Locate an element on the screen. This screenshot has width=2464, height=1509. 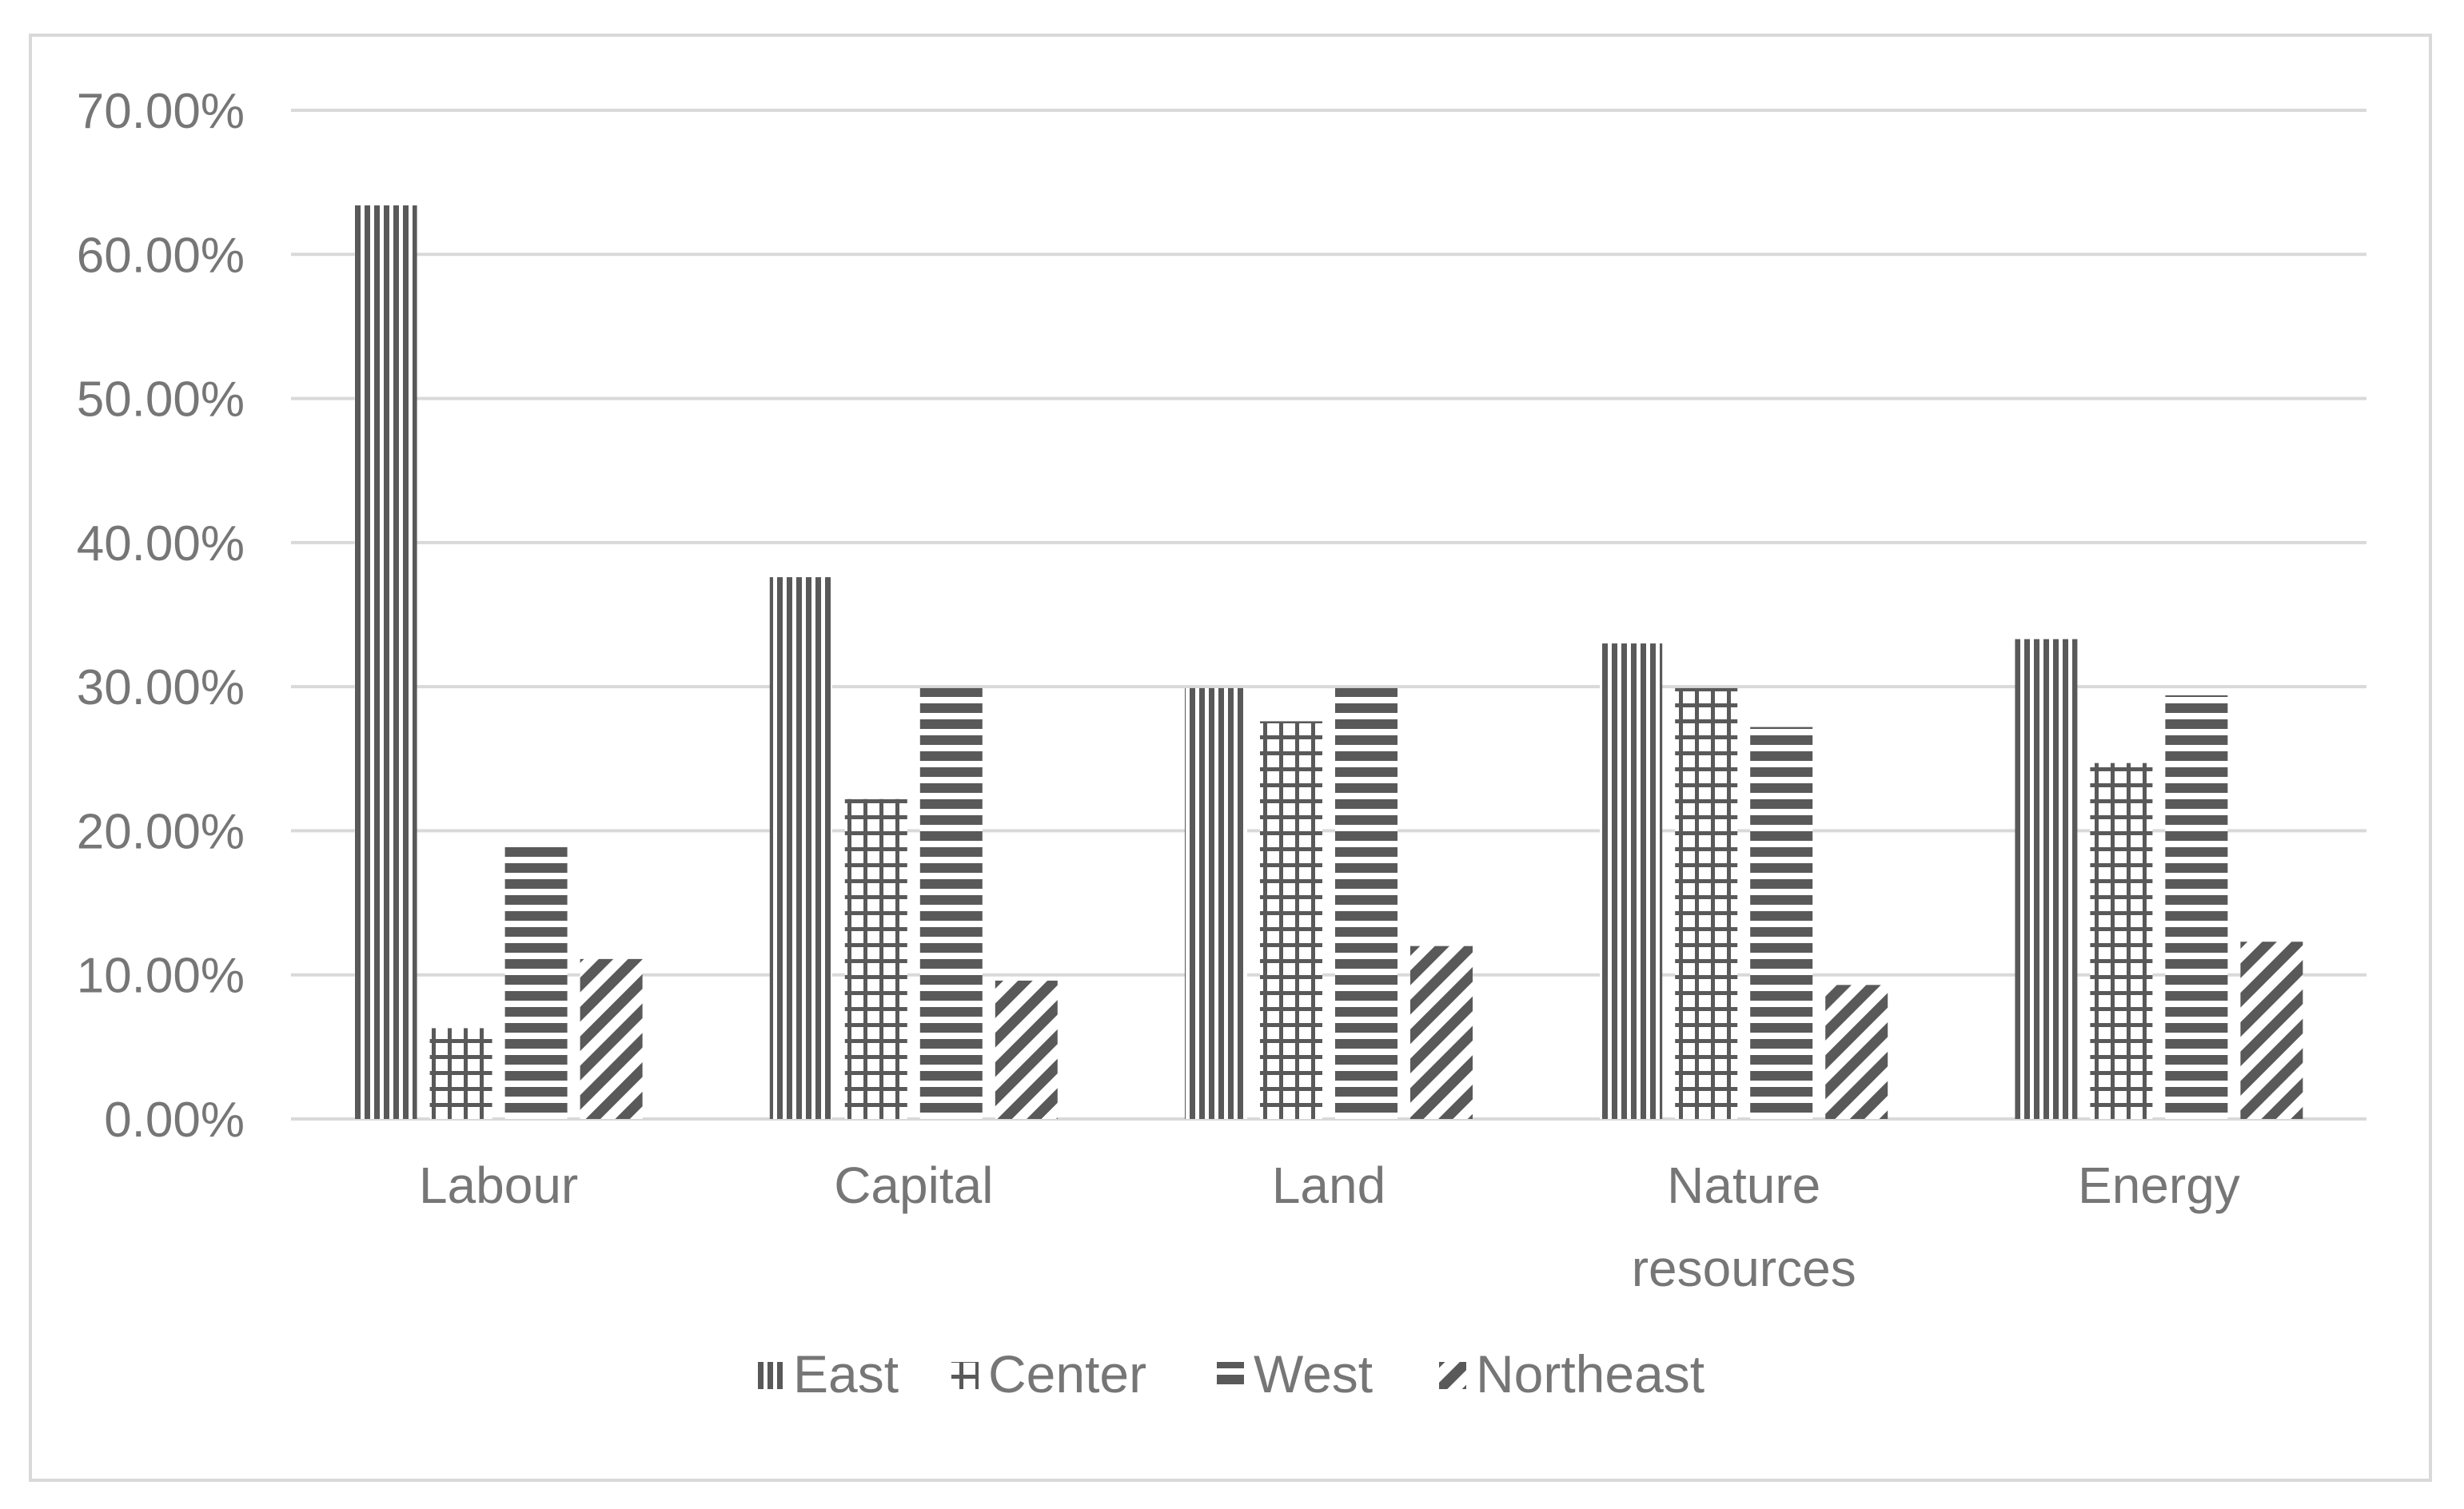
x-category-label: Land is located at coordinates (1329, 1185).